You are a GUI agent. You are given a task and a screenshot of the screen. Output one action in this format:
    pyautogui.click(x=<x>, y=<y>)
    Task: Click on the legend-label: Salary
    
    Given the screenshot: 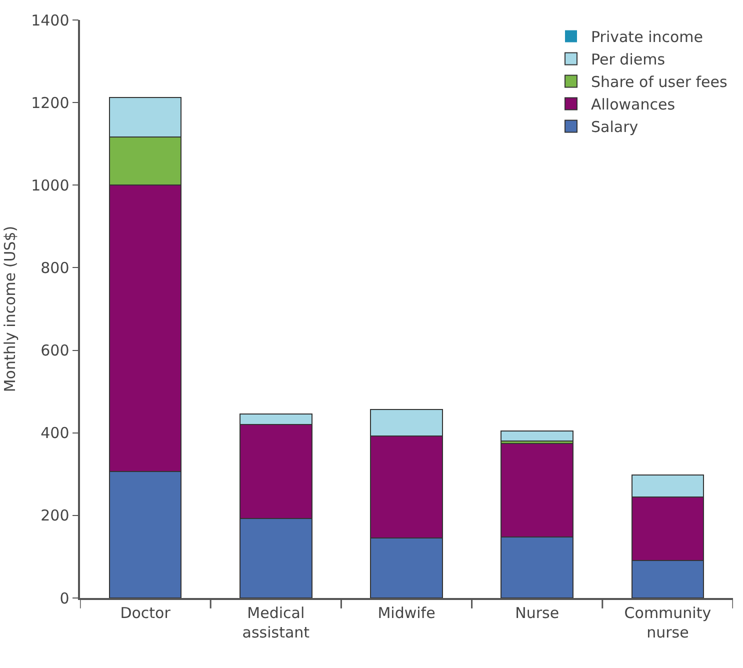 What is the action you would take?
    pyautogui.click(x=614, y=127)
    